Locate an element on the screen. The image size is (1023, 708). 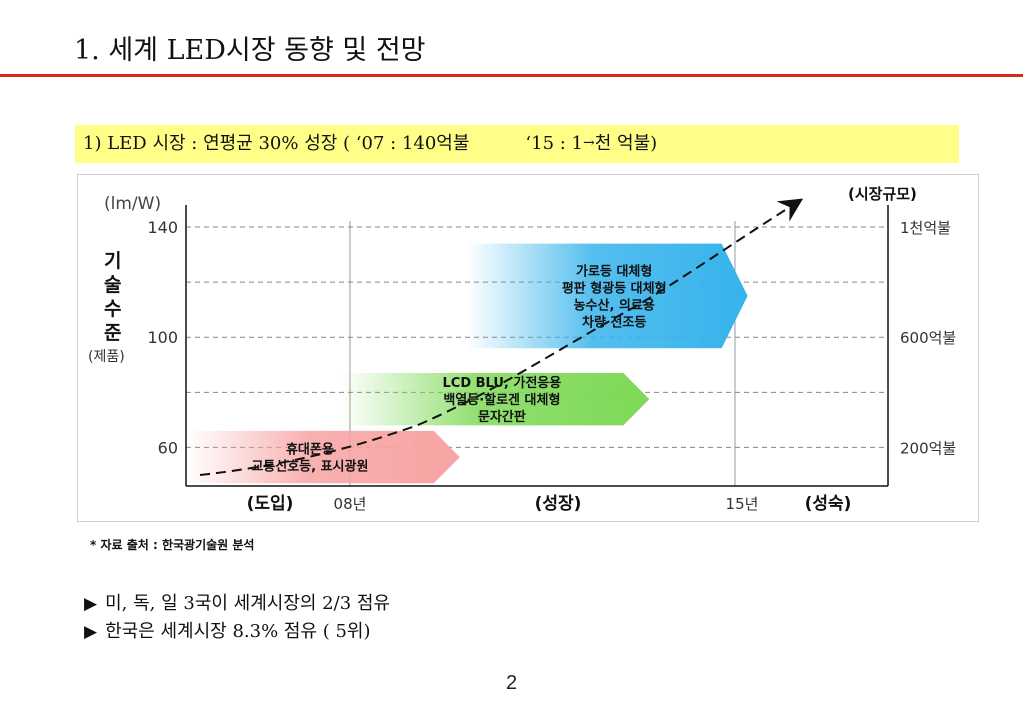
subtitle-struck-arrow: 1→ is located at coordinates (583, 144).